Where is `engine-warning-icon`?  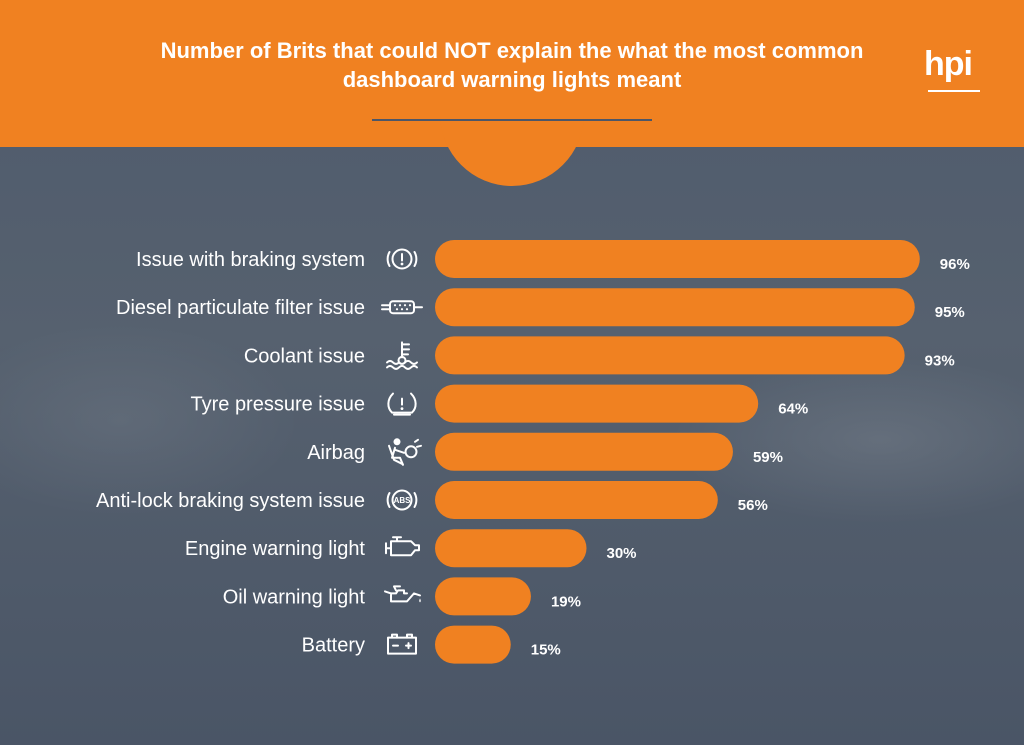
engine-warning-icon is located at coordinates (402, 546).